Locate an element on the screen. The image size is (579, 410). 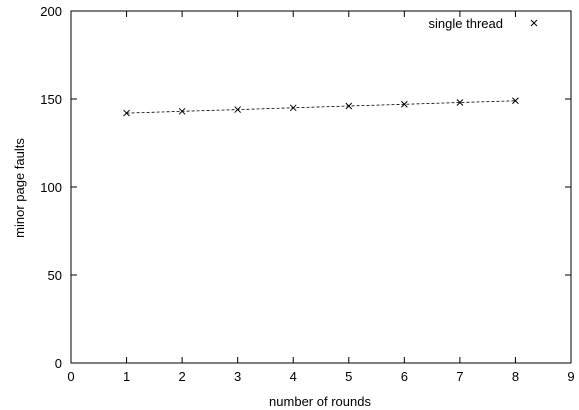
x-tick-label: 8 is located at coordinates (515, 376).